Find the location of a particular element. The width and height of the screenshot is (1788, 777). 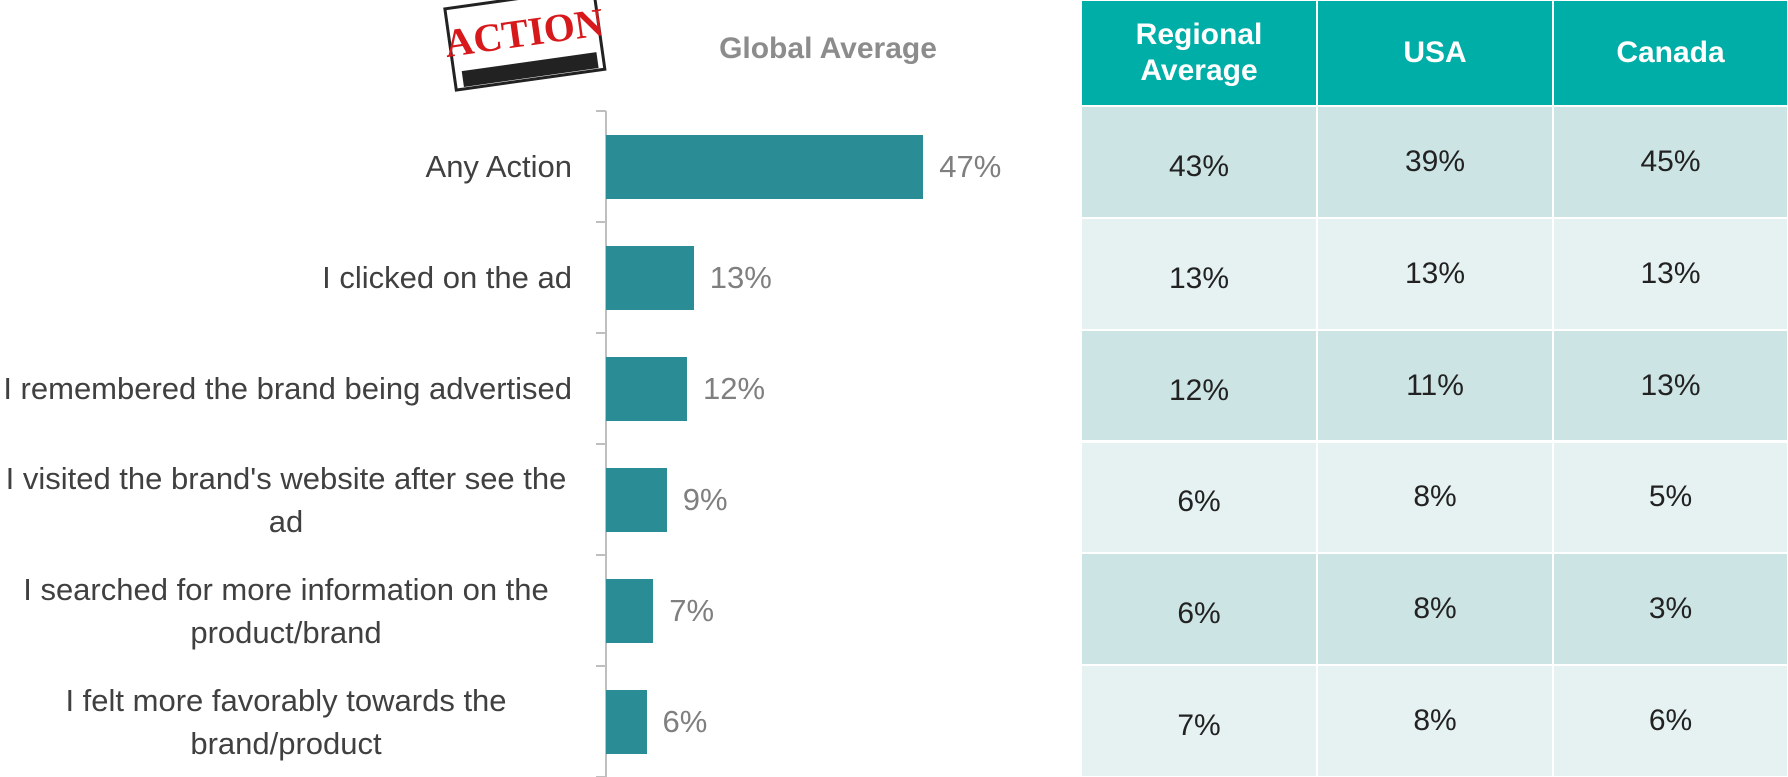

table-header-cell: USA is located at coordinates (1435, 53).